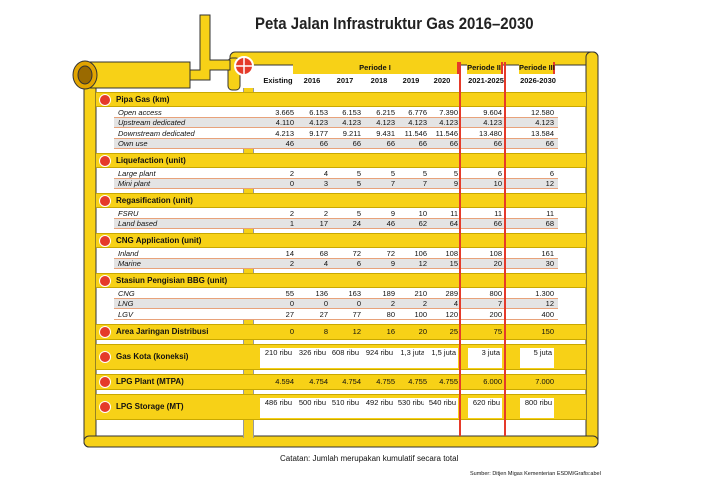 The image size is (720, 480). What do you see at coordinates (244, 66) in the screenshot?
I see `valve-cross` at bounding box center [244, 66].